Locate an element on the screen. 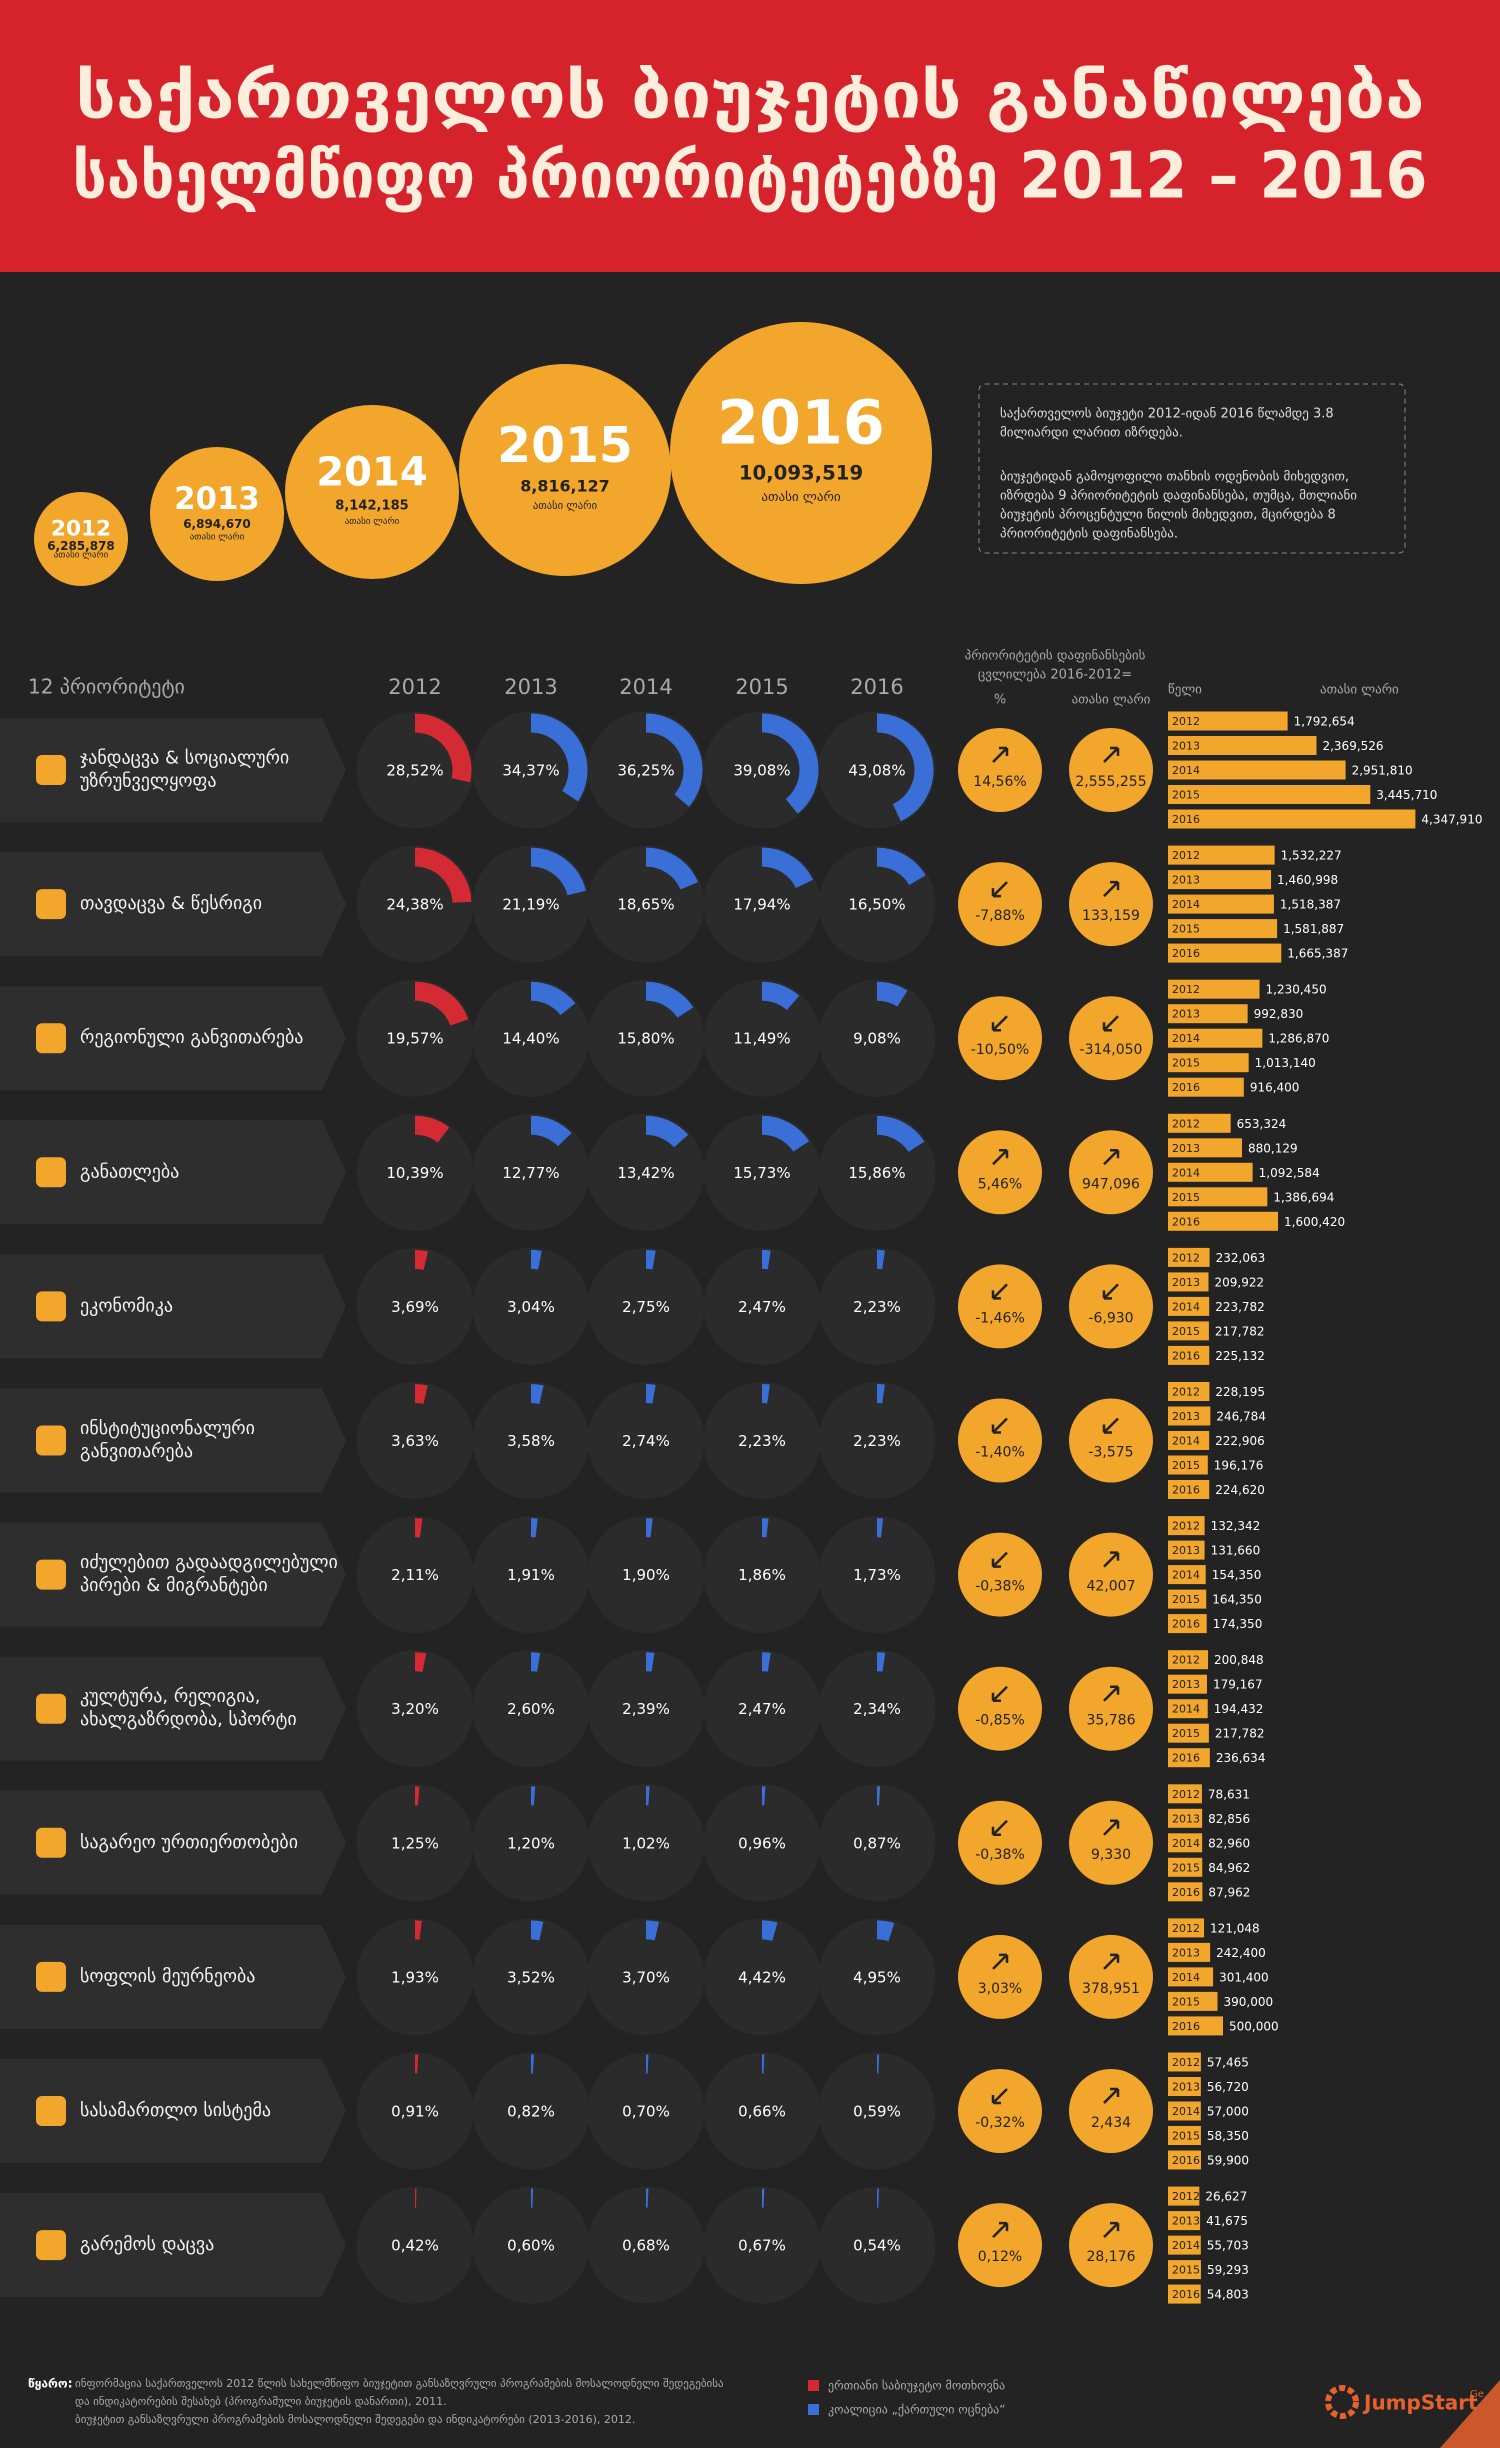 This screenshot has width=1500, height=2448. amount-label: 78,631 is located at coordinates (1229, 1794).